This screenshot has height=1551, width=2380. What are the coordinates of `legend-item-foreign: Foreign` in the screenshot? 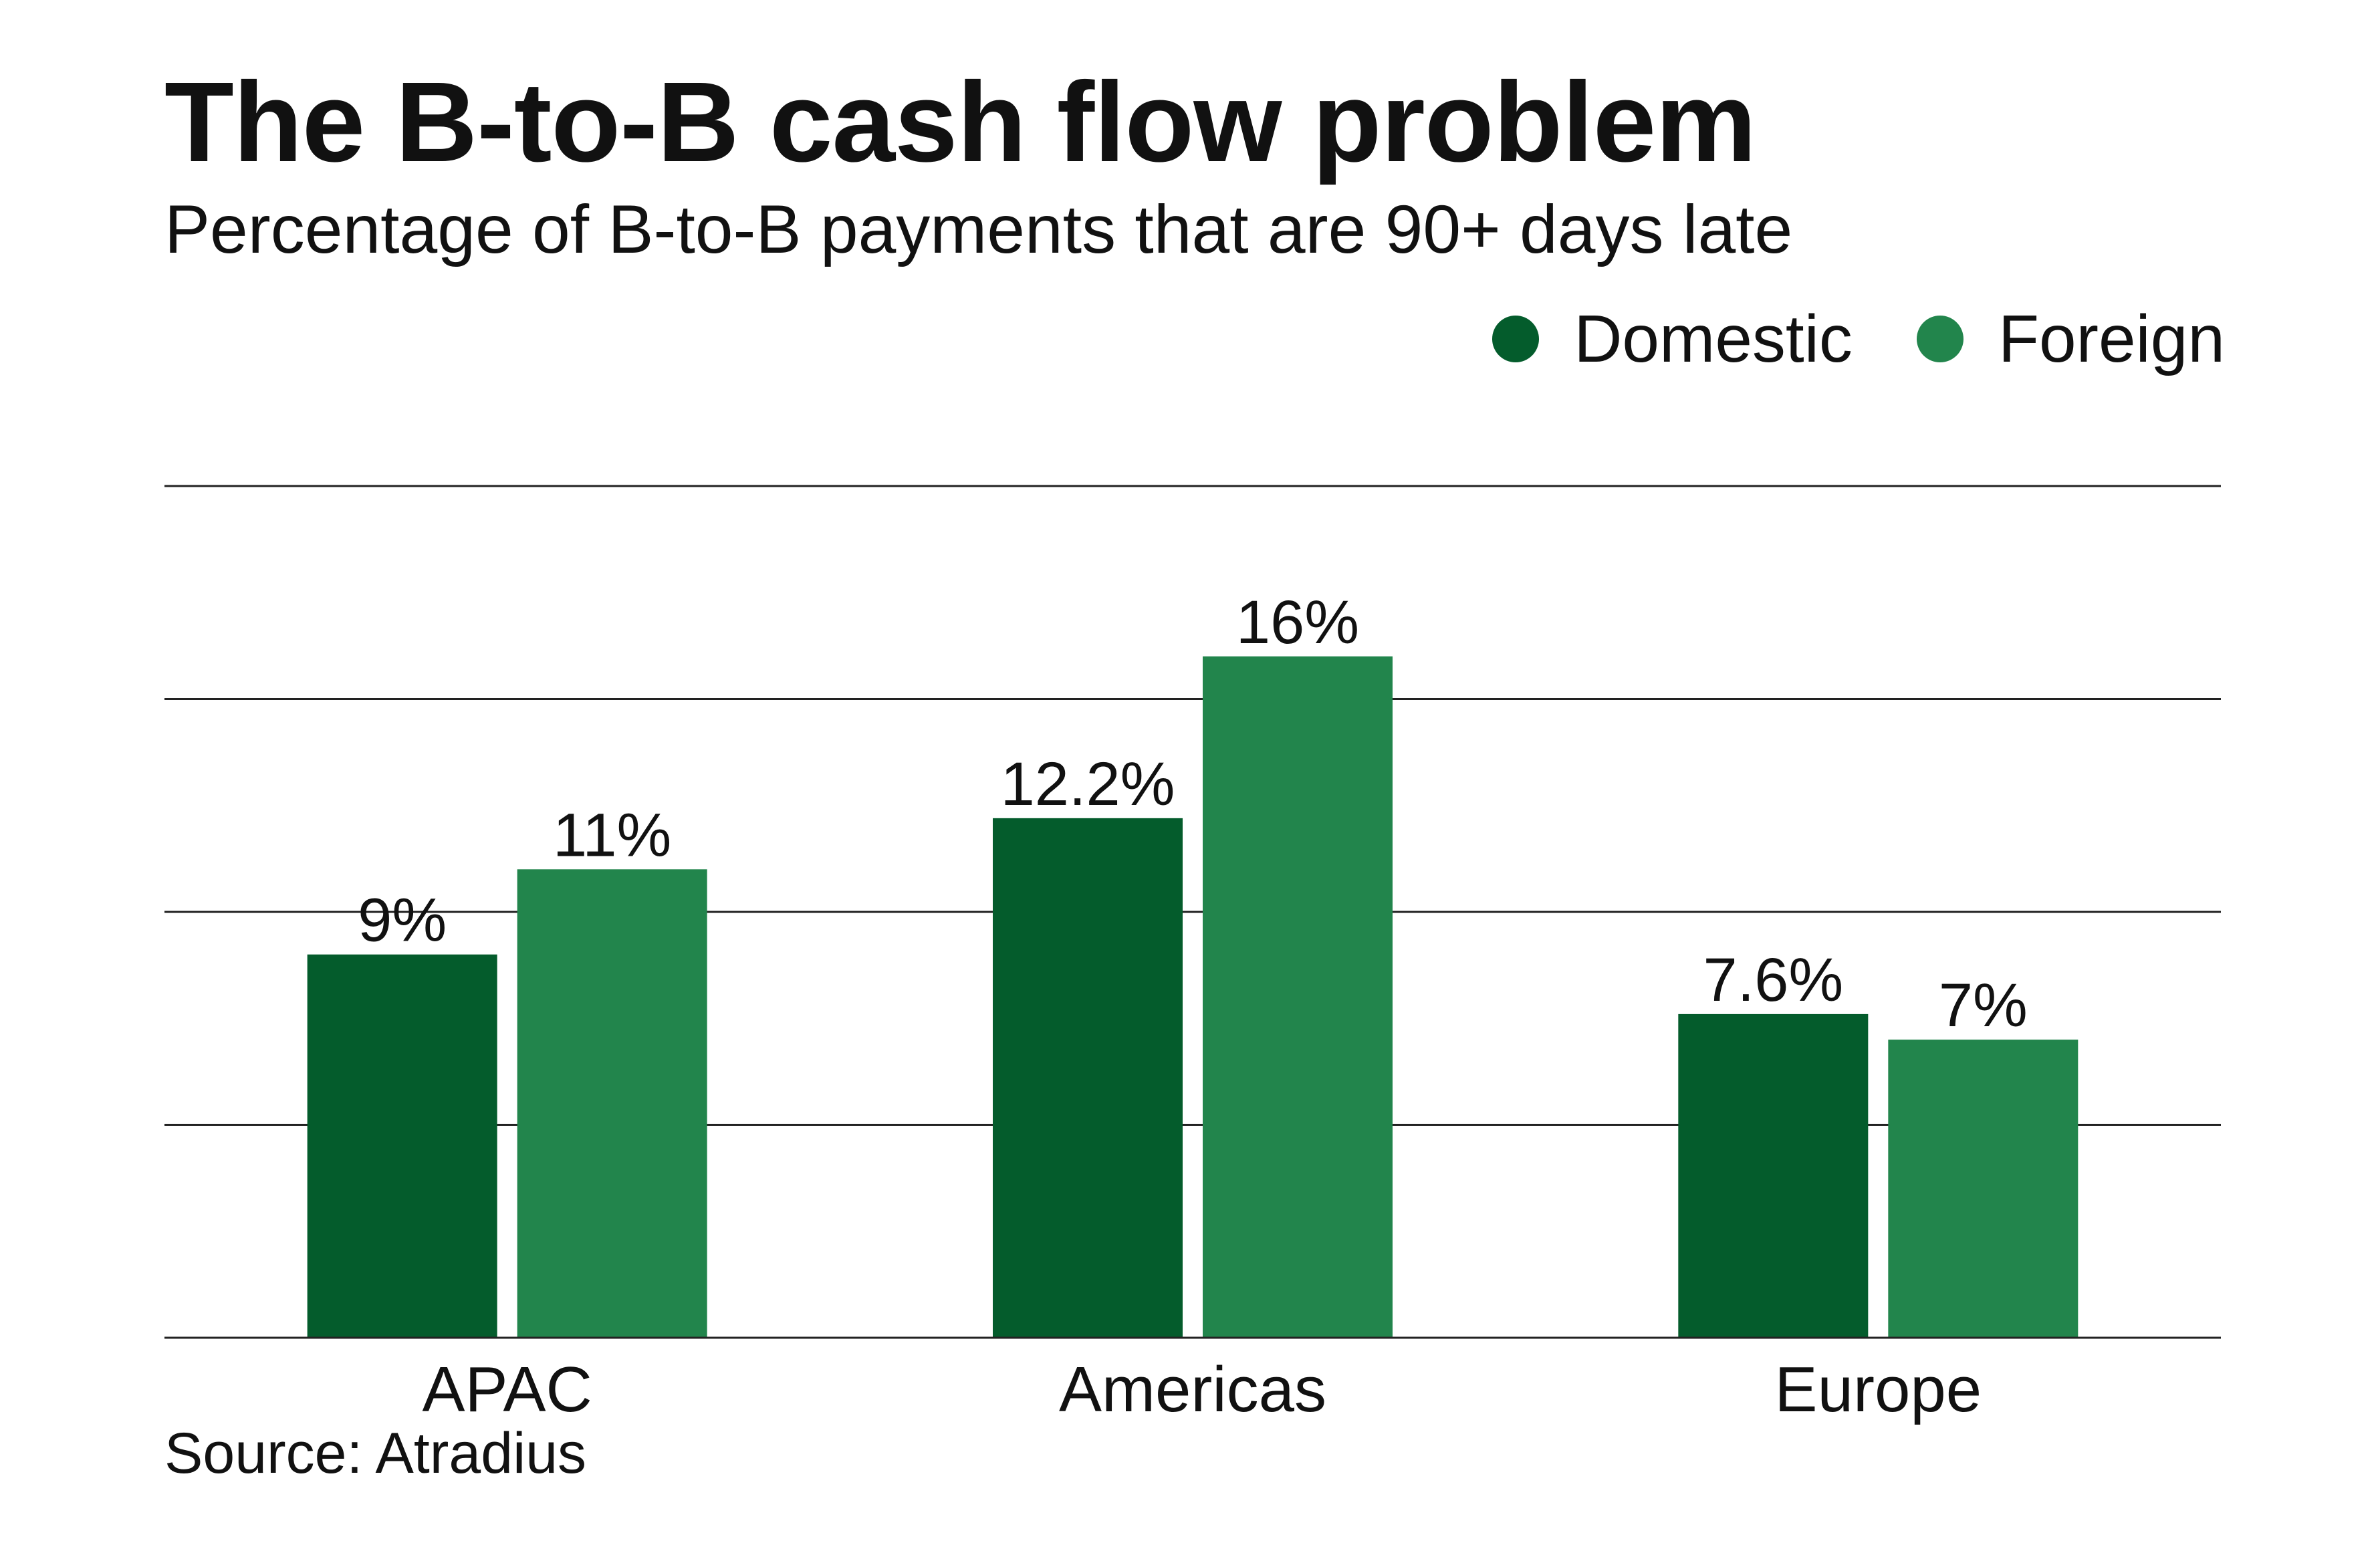 It's located at (2070, 339).